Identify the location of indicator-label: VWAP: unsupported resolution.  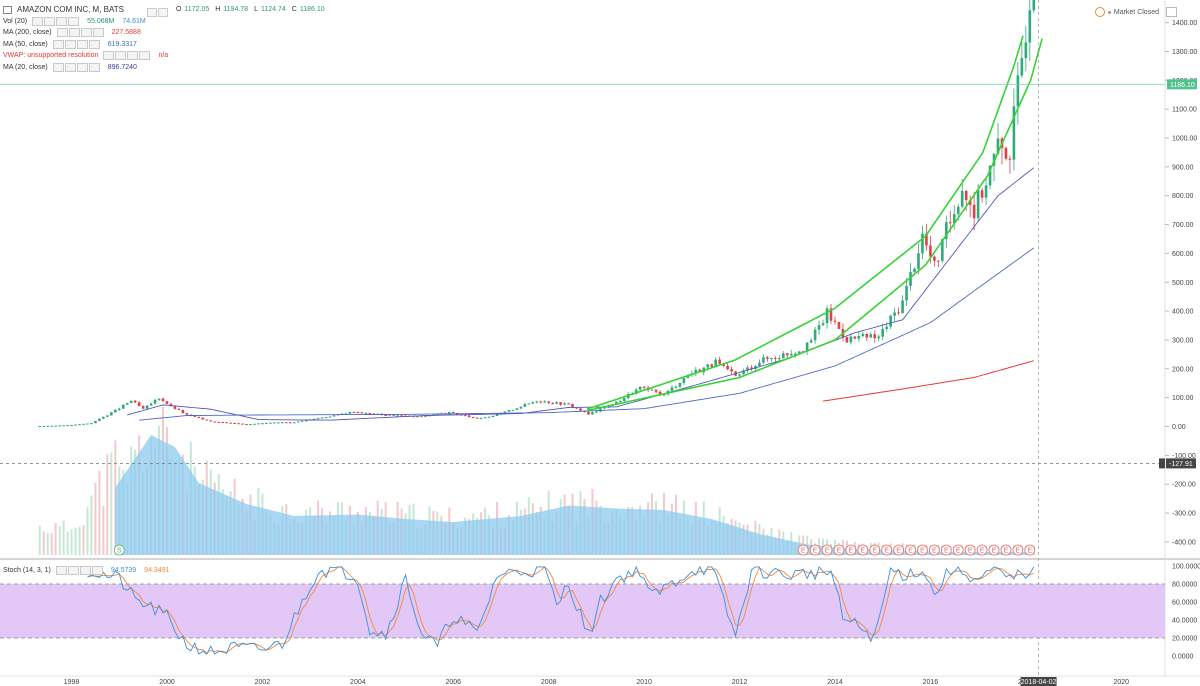
(51, 56).